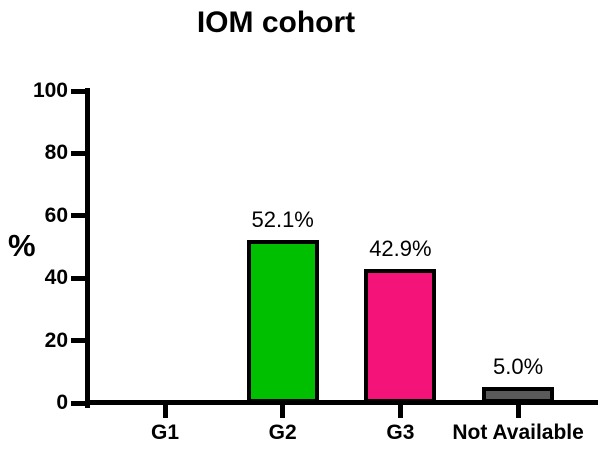 Image resolution: width=610 pixels, height=454 pixels. What do you see at coordinates (56, 215) in the screenshot?
I see `y-tick-label: 60` at bounding box center [56, 215].